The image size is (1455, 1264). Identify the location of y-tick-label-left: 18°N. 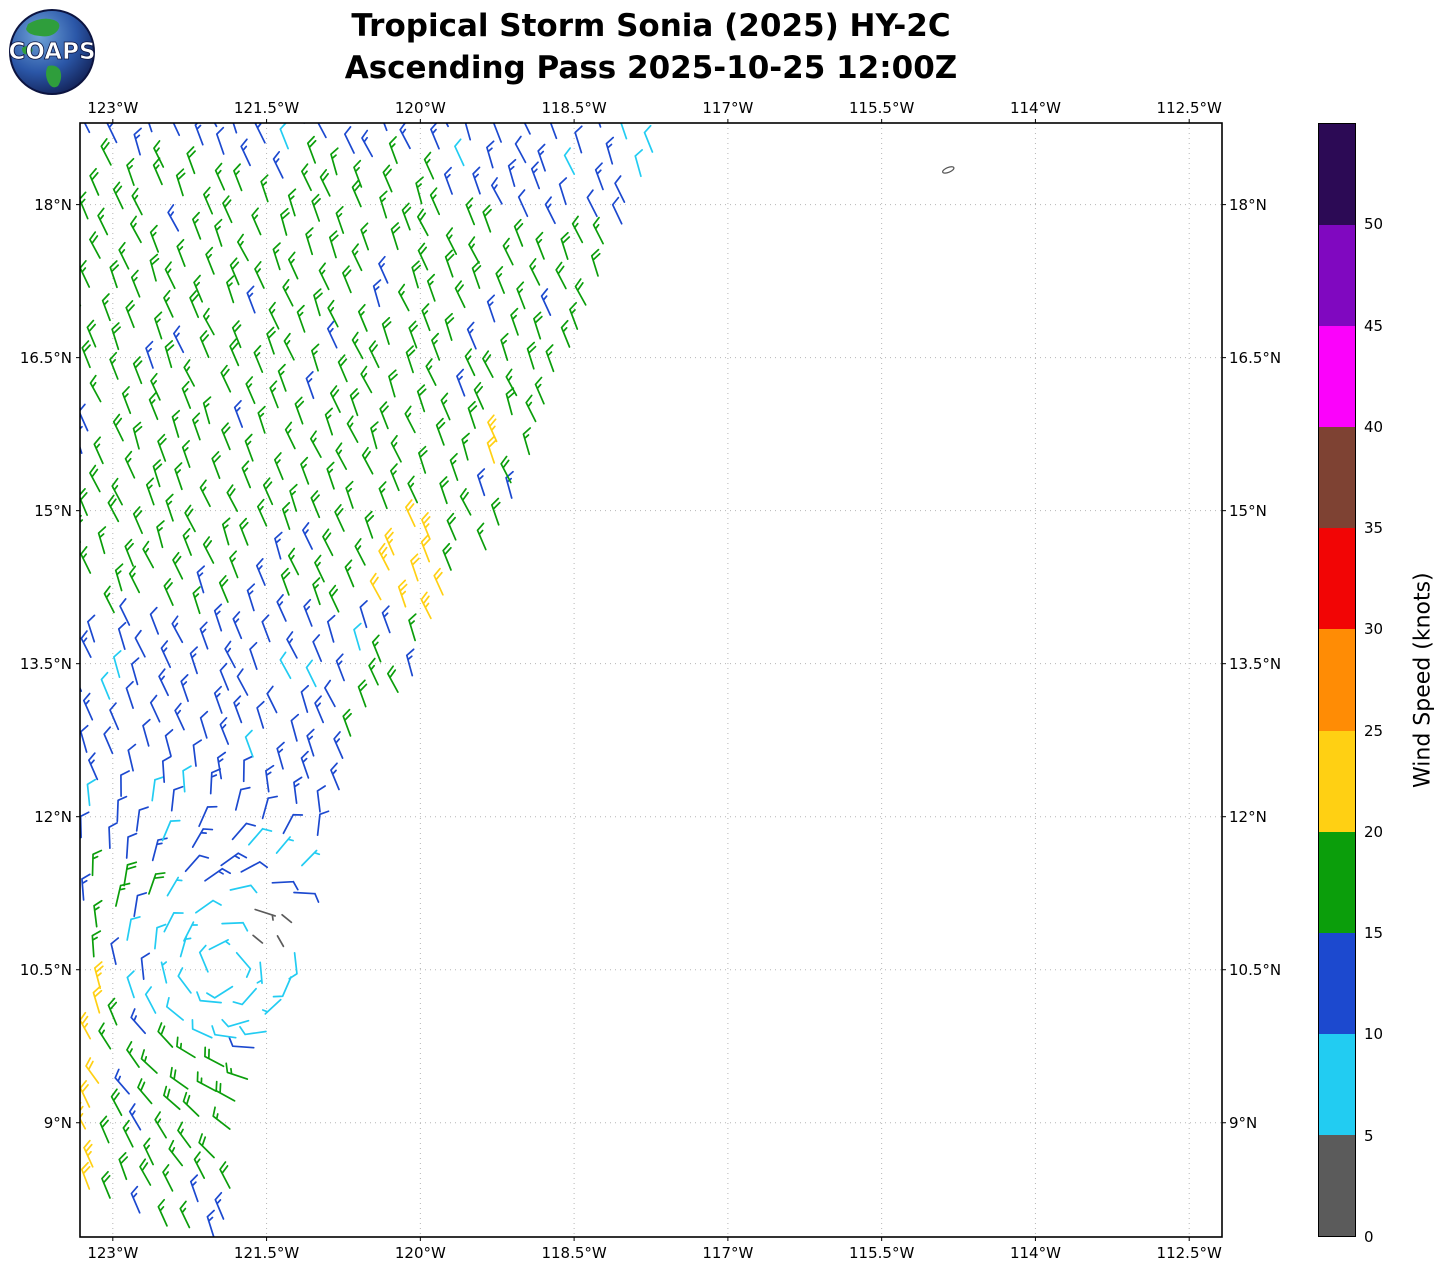
(53, 204).